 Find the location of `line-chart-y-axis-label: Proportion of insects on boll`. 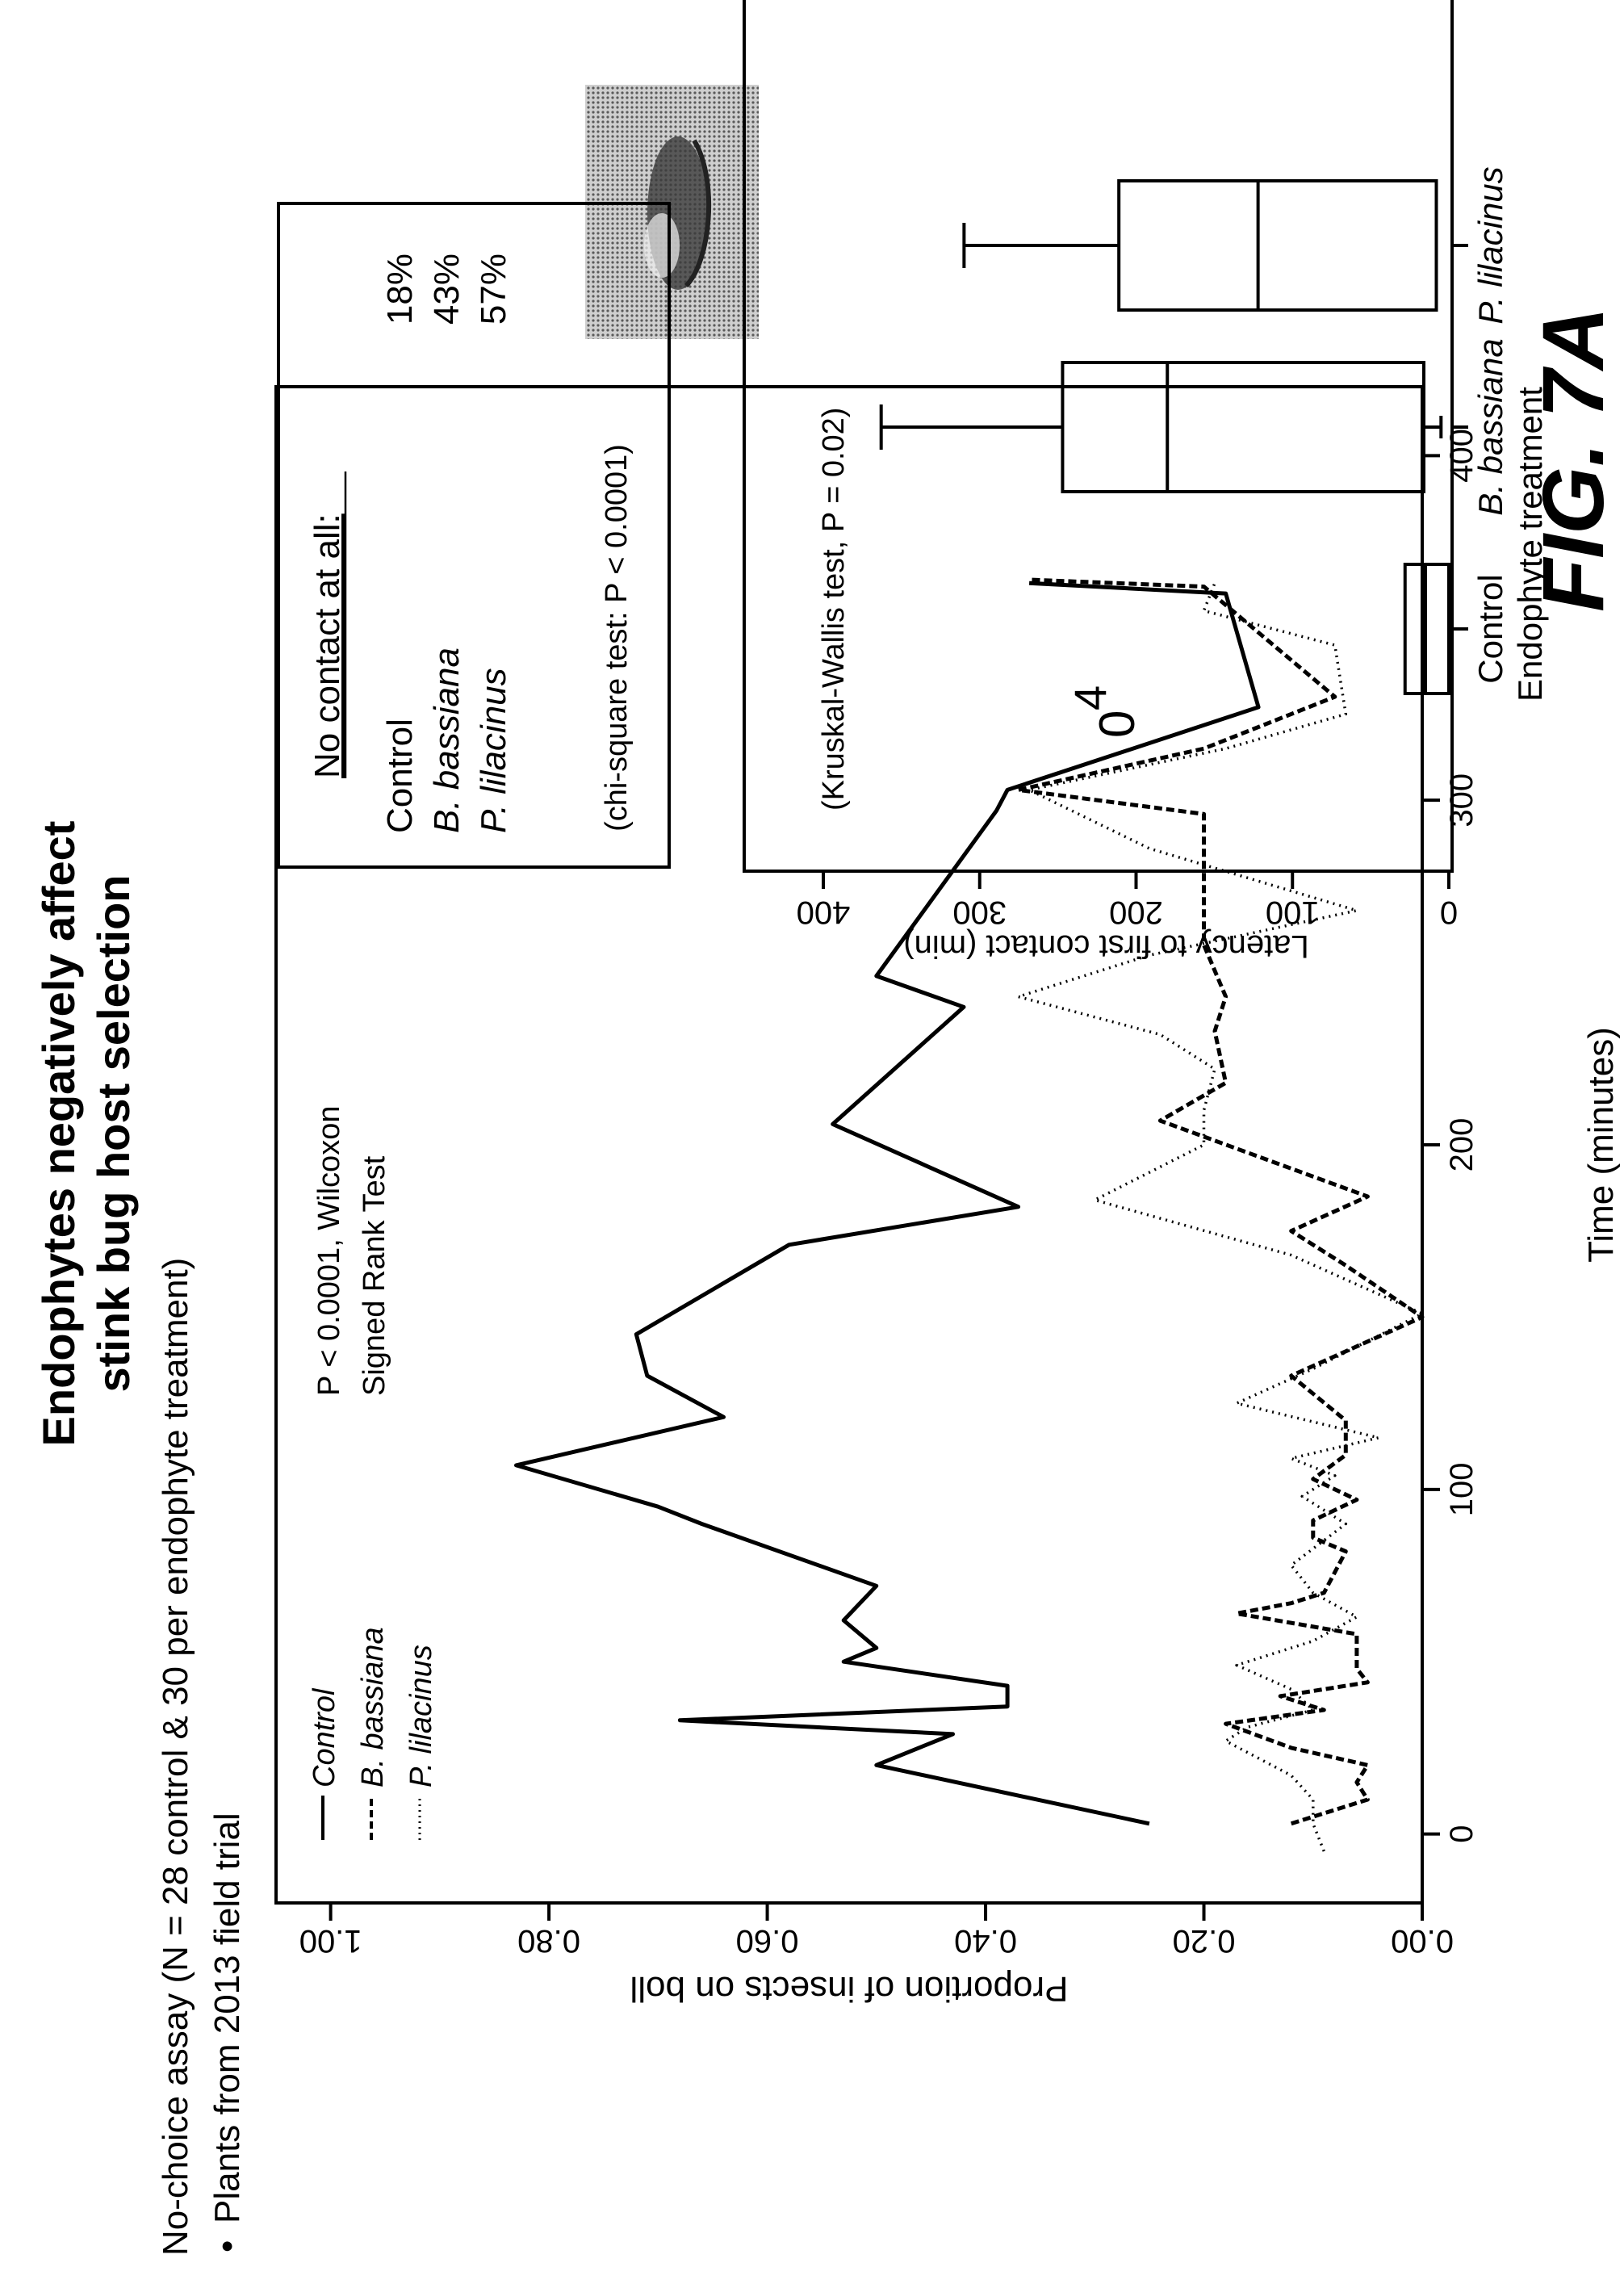

line-chart-y-axis-label: Proportion of insects on boll is located at coordinates (849, 1989).